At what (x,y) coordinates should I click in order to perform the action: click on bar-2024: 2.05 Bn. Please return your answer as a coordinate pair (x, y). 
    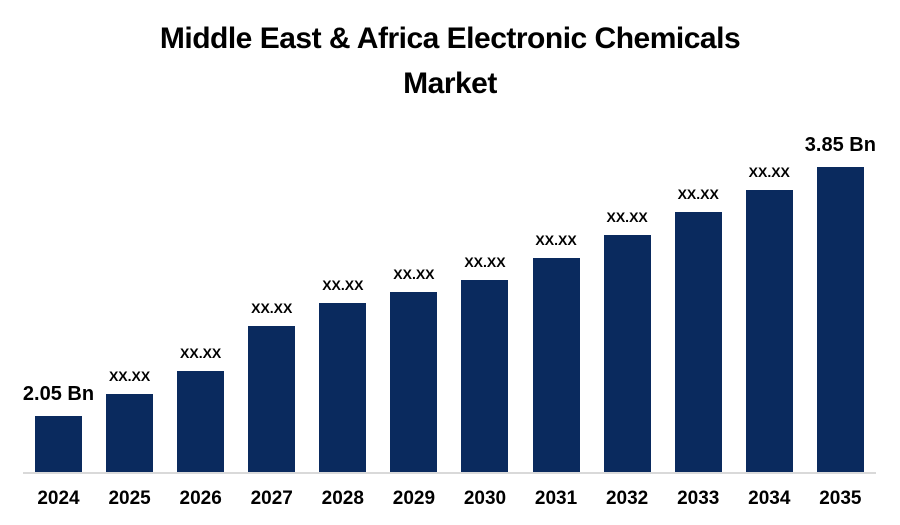
    Looking at the image, I should click on (58, 427).